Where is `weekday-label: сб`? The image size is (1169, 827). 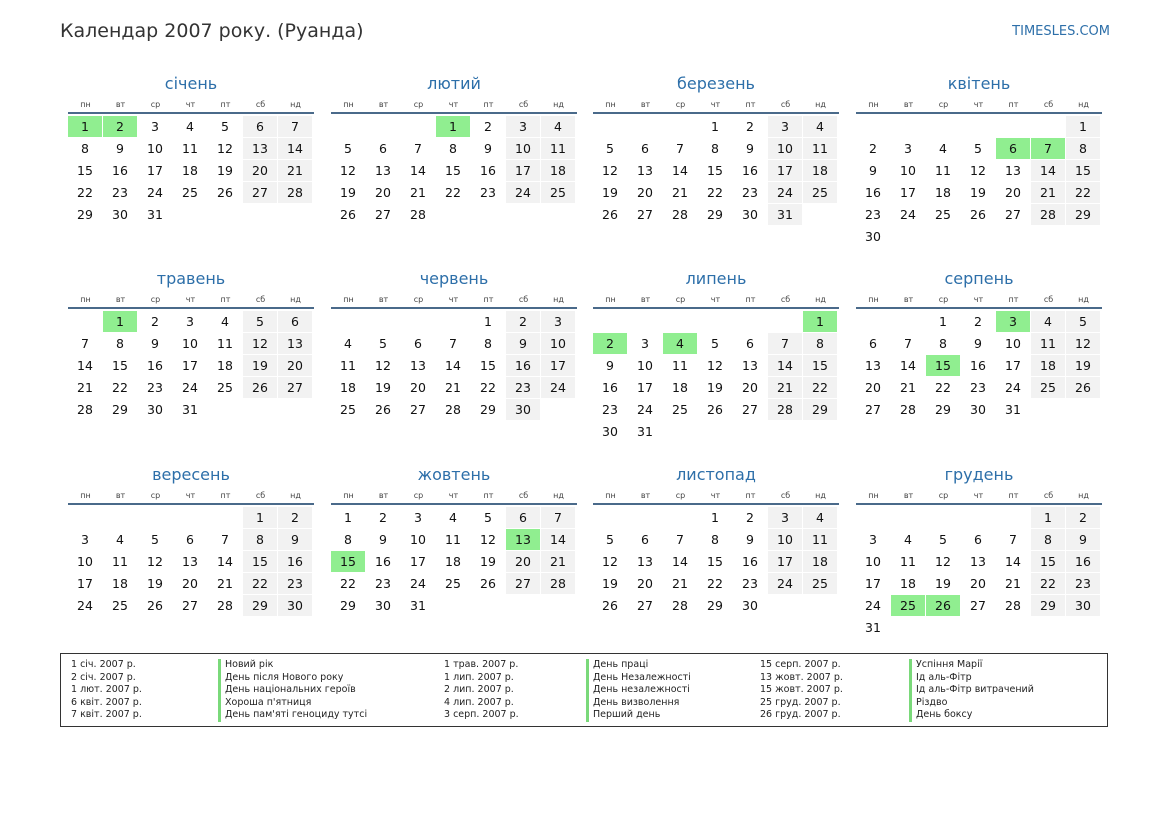
weekday-label: сб is located at coordinates (1048, 299).